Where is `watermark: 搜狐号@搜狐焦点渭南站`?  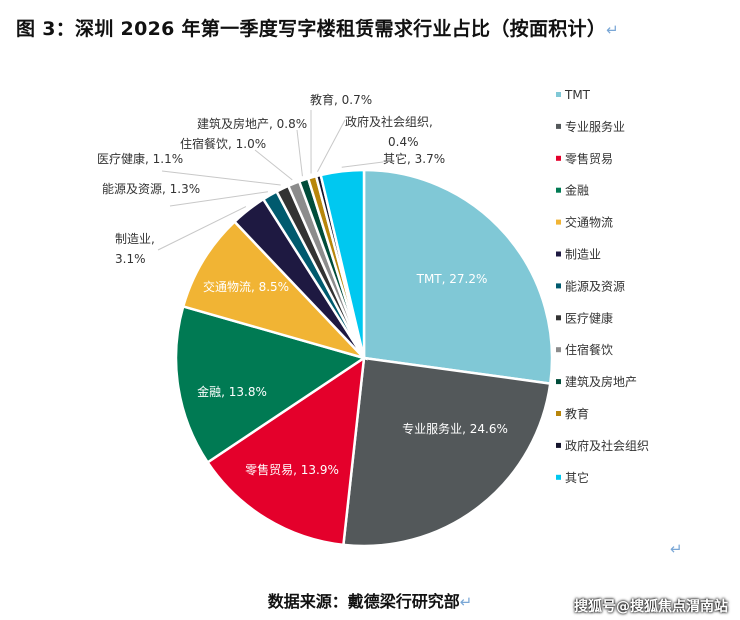
watermark: 搜狐号@搜狐焦点渭南站 is located at coordinates (651, 607).